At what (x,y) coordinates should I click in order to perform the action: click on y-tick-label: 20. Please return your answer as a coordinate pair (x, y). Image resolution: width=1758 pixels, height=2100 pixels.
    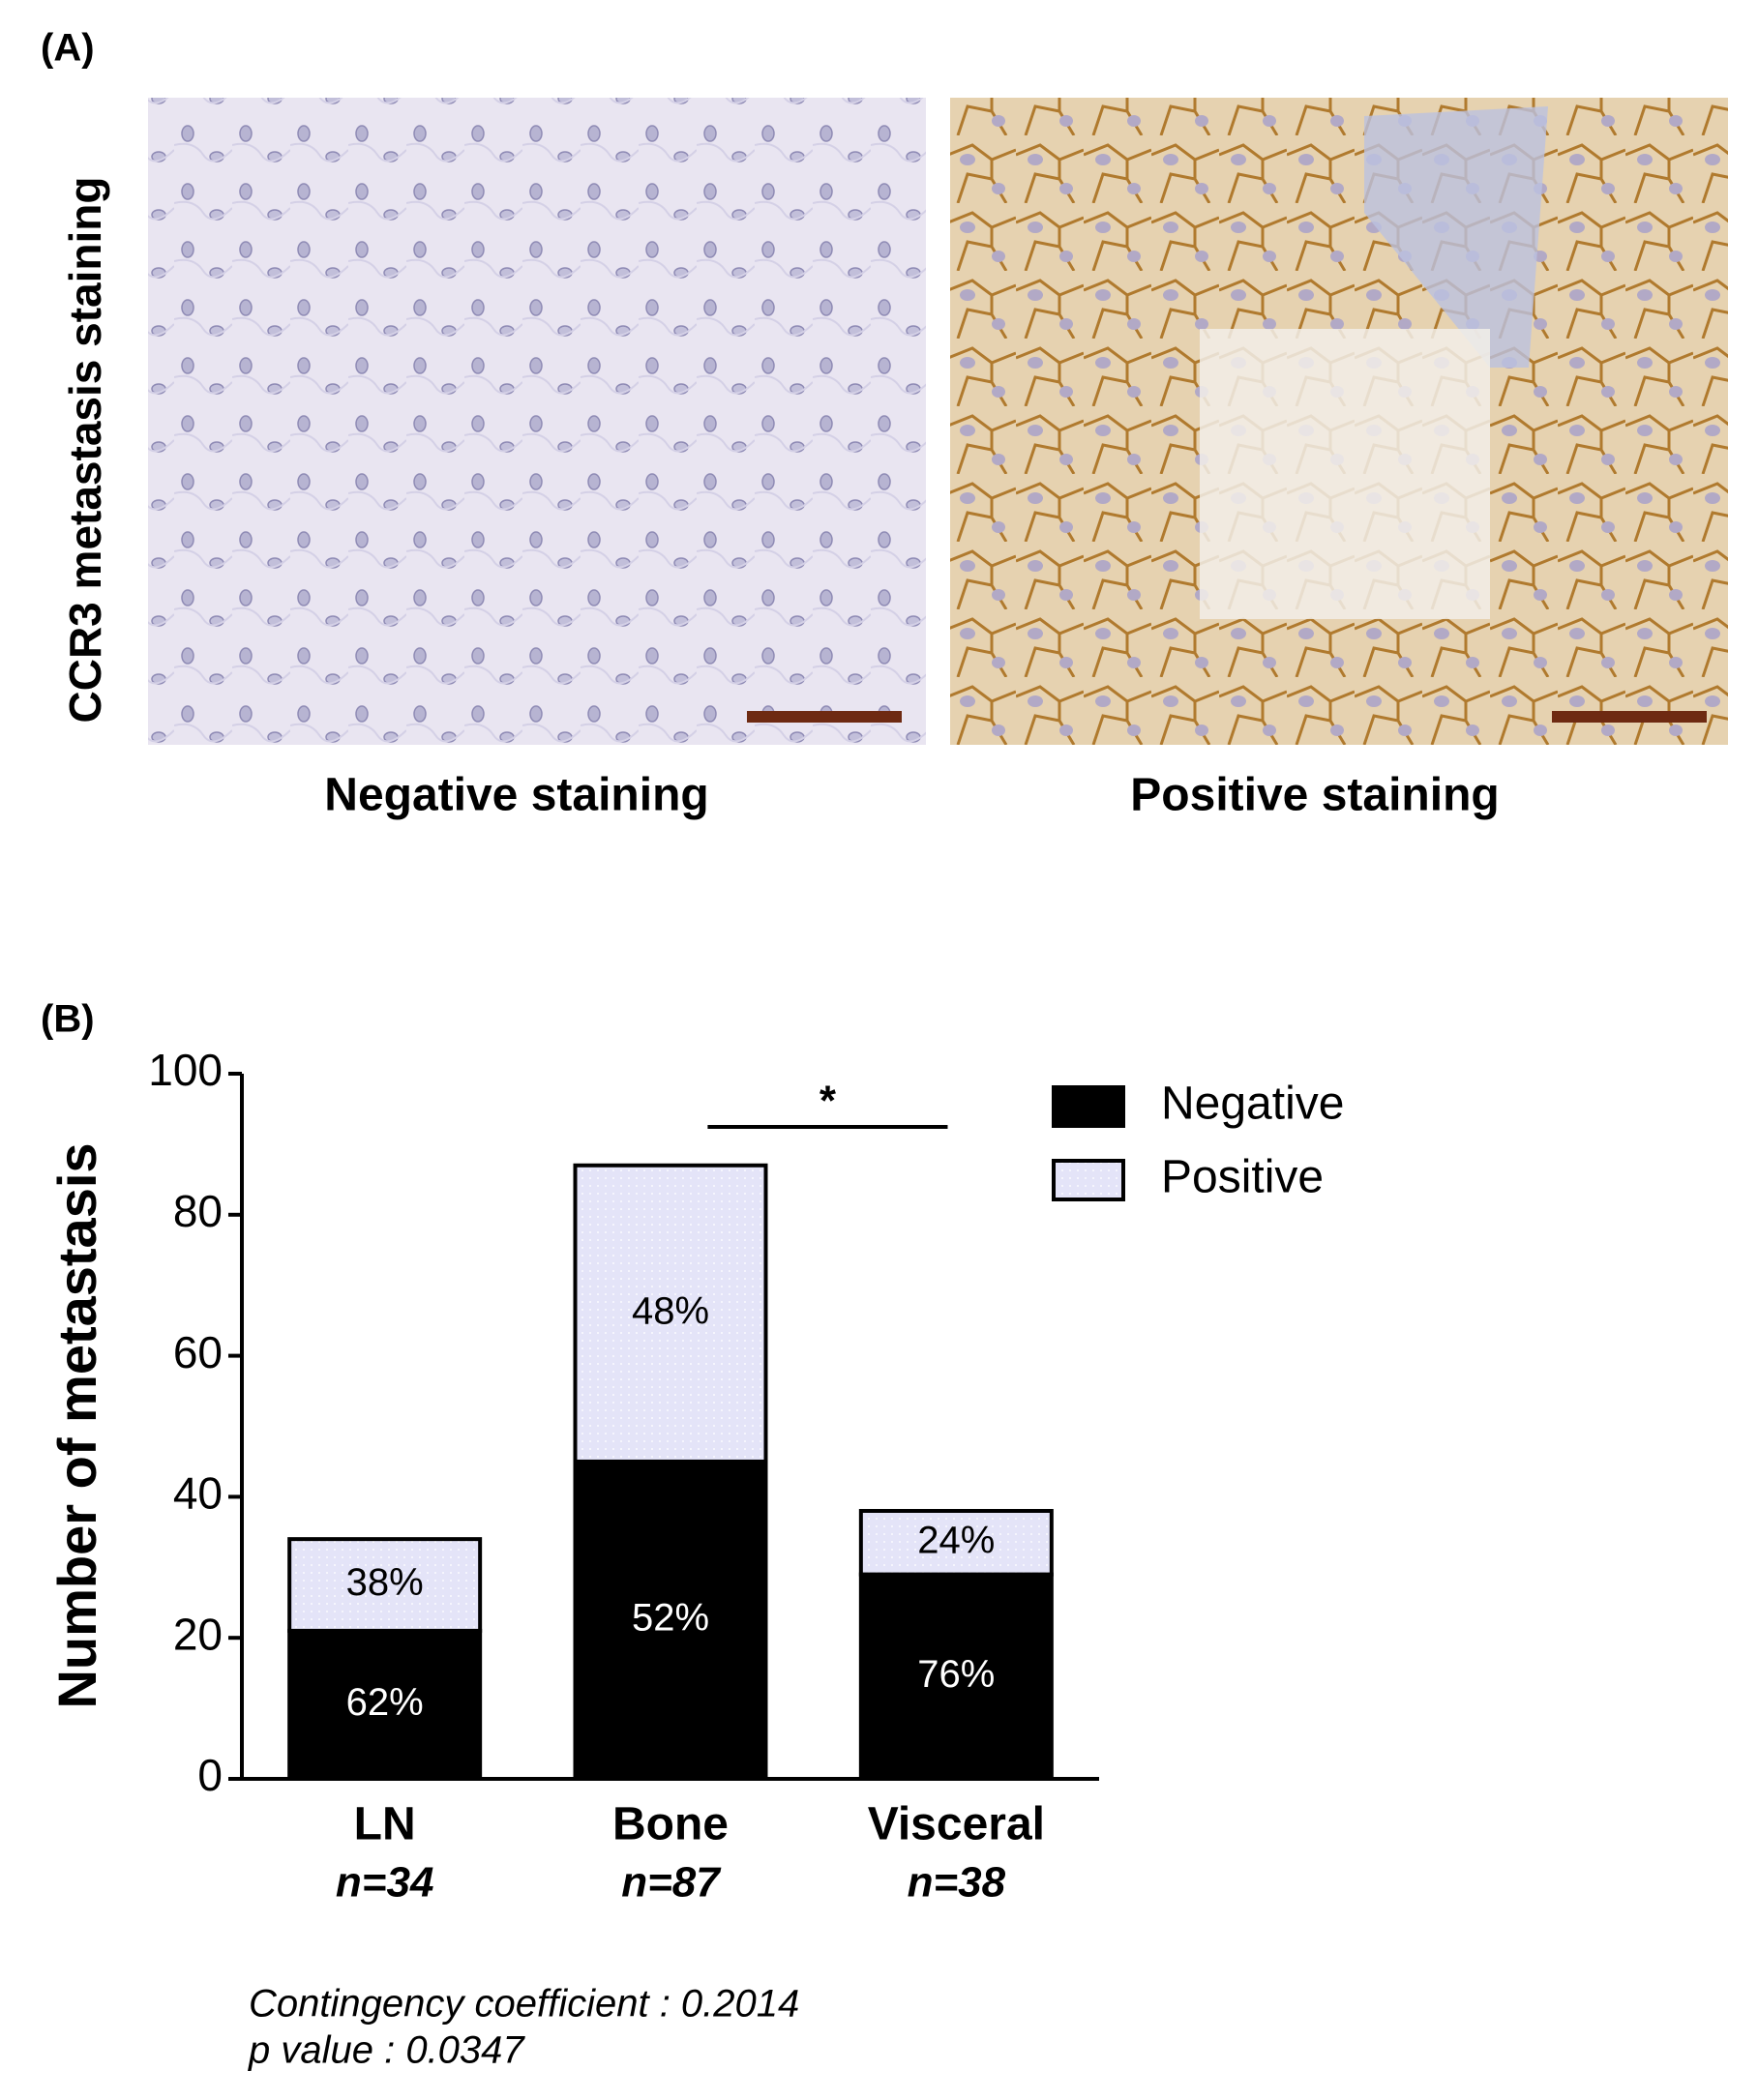
    Looking at the image, I should click on (198, 1634).